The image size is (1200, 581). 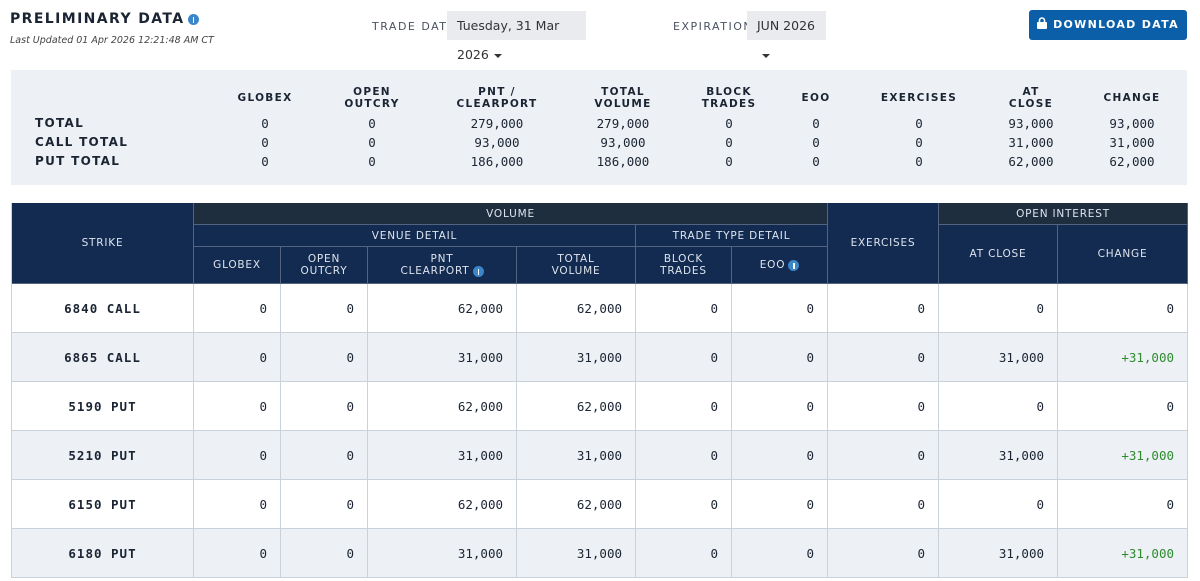 I want to click on summary-column-header: GLOBEX, so click(x=265, y=98).